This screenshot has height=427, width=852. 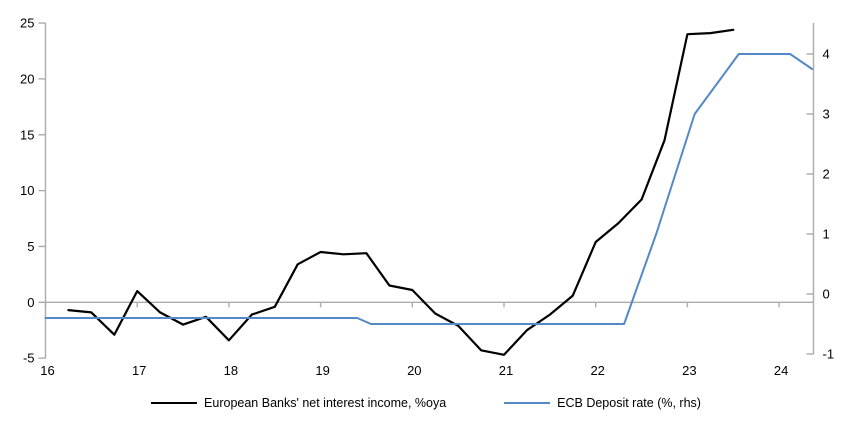 What do you see at coordinates (322, 370) in the screenshot?
I see `x-axis-tick-label: 19` at bounding box center [322, 370].